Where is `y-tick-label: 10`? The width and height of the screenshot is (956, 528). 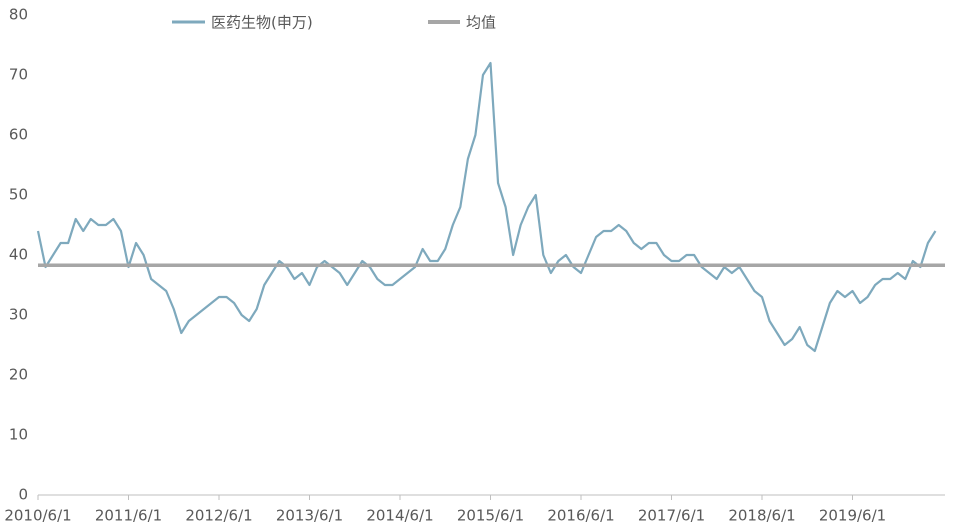 y-tick-label: 10 is located at coordinates (18, 435).